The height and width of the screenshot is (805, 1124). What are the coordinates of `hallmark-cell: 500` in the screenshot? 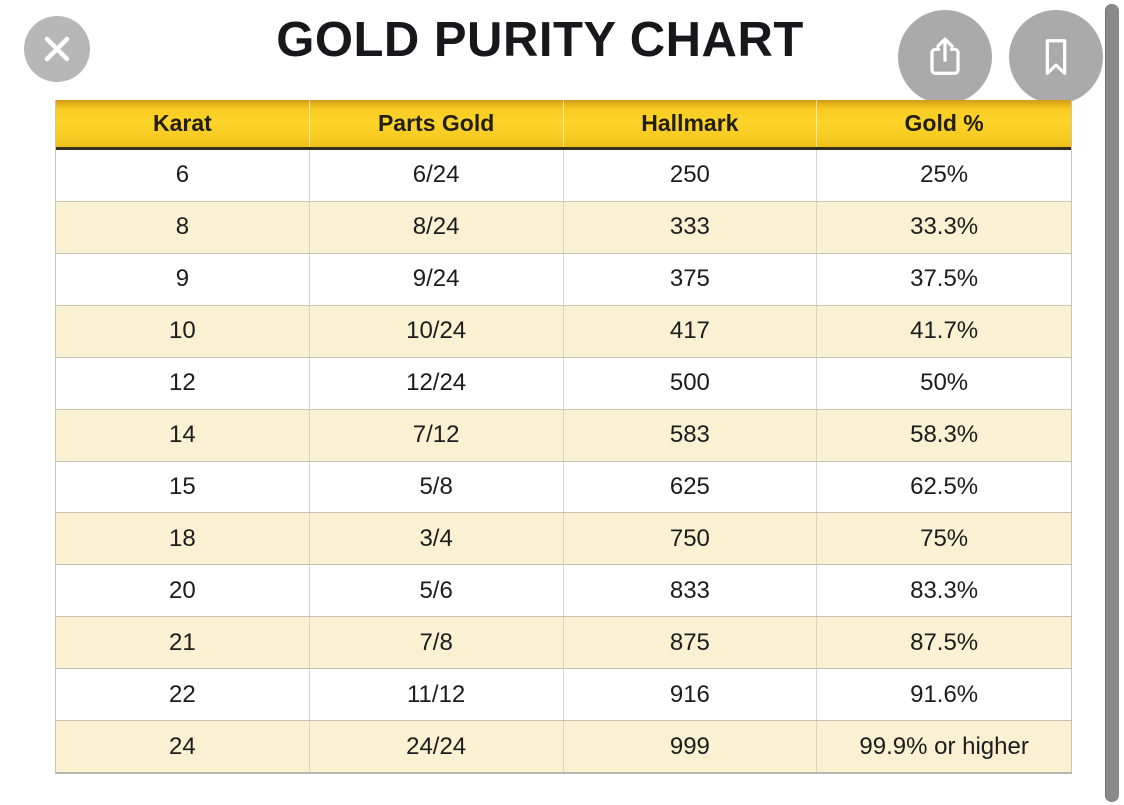 It's located at (691, 383).